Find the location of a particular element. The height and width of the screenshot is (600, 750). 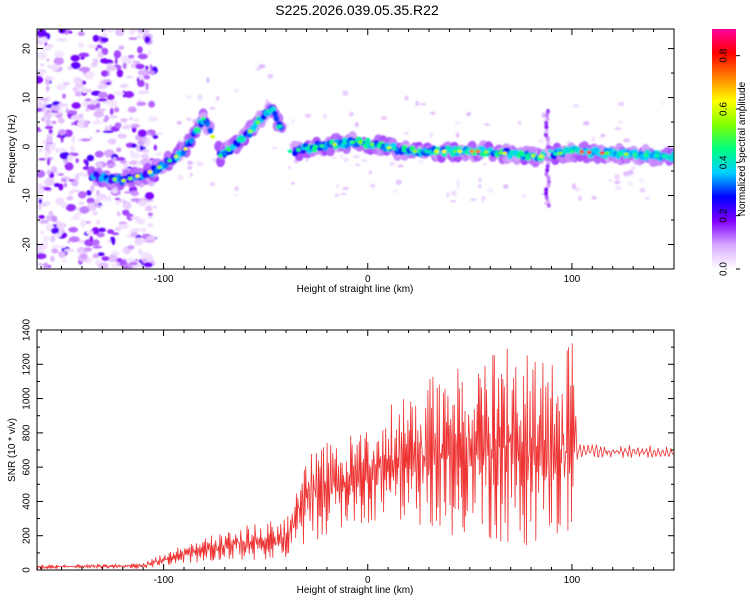

figure-title: S225.2026.039.05.35.R22 is located at coordinates (357, 10).